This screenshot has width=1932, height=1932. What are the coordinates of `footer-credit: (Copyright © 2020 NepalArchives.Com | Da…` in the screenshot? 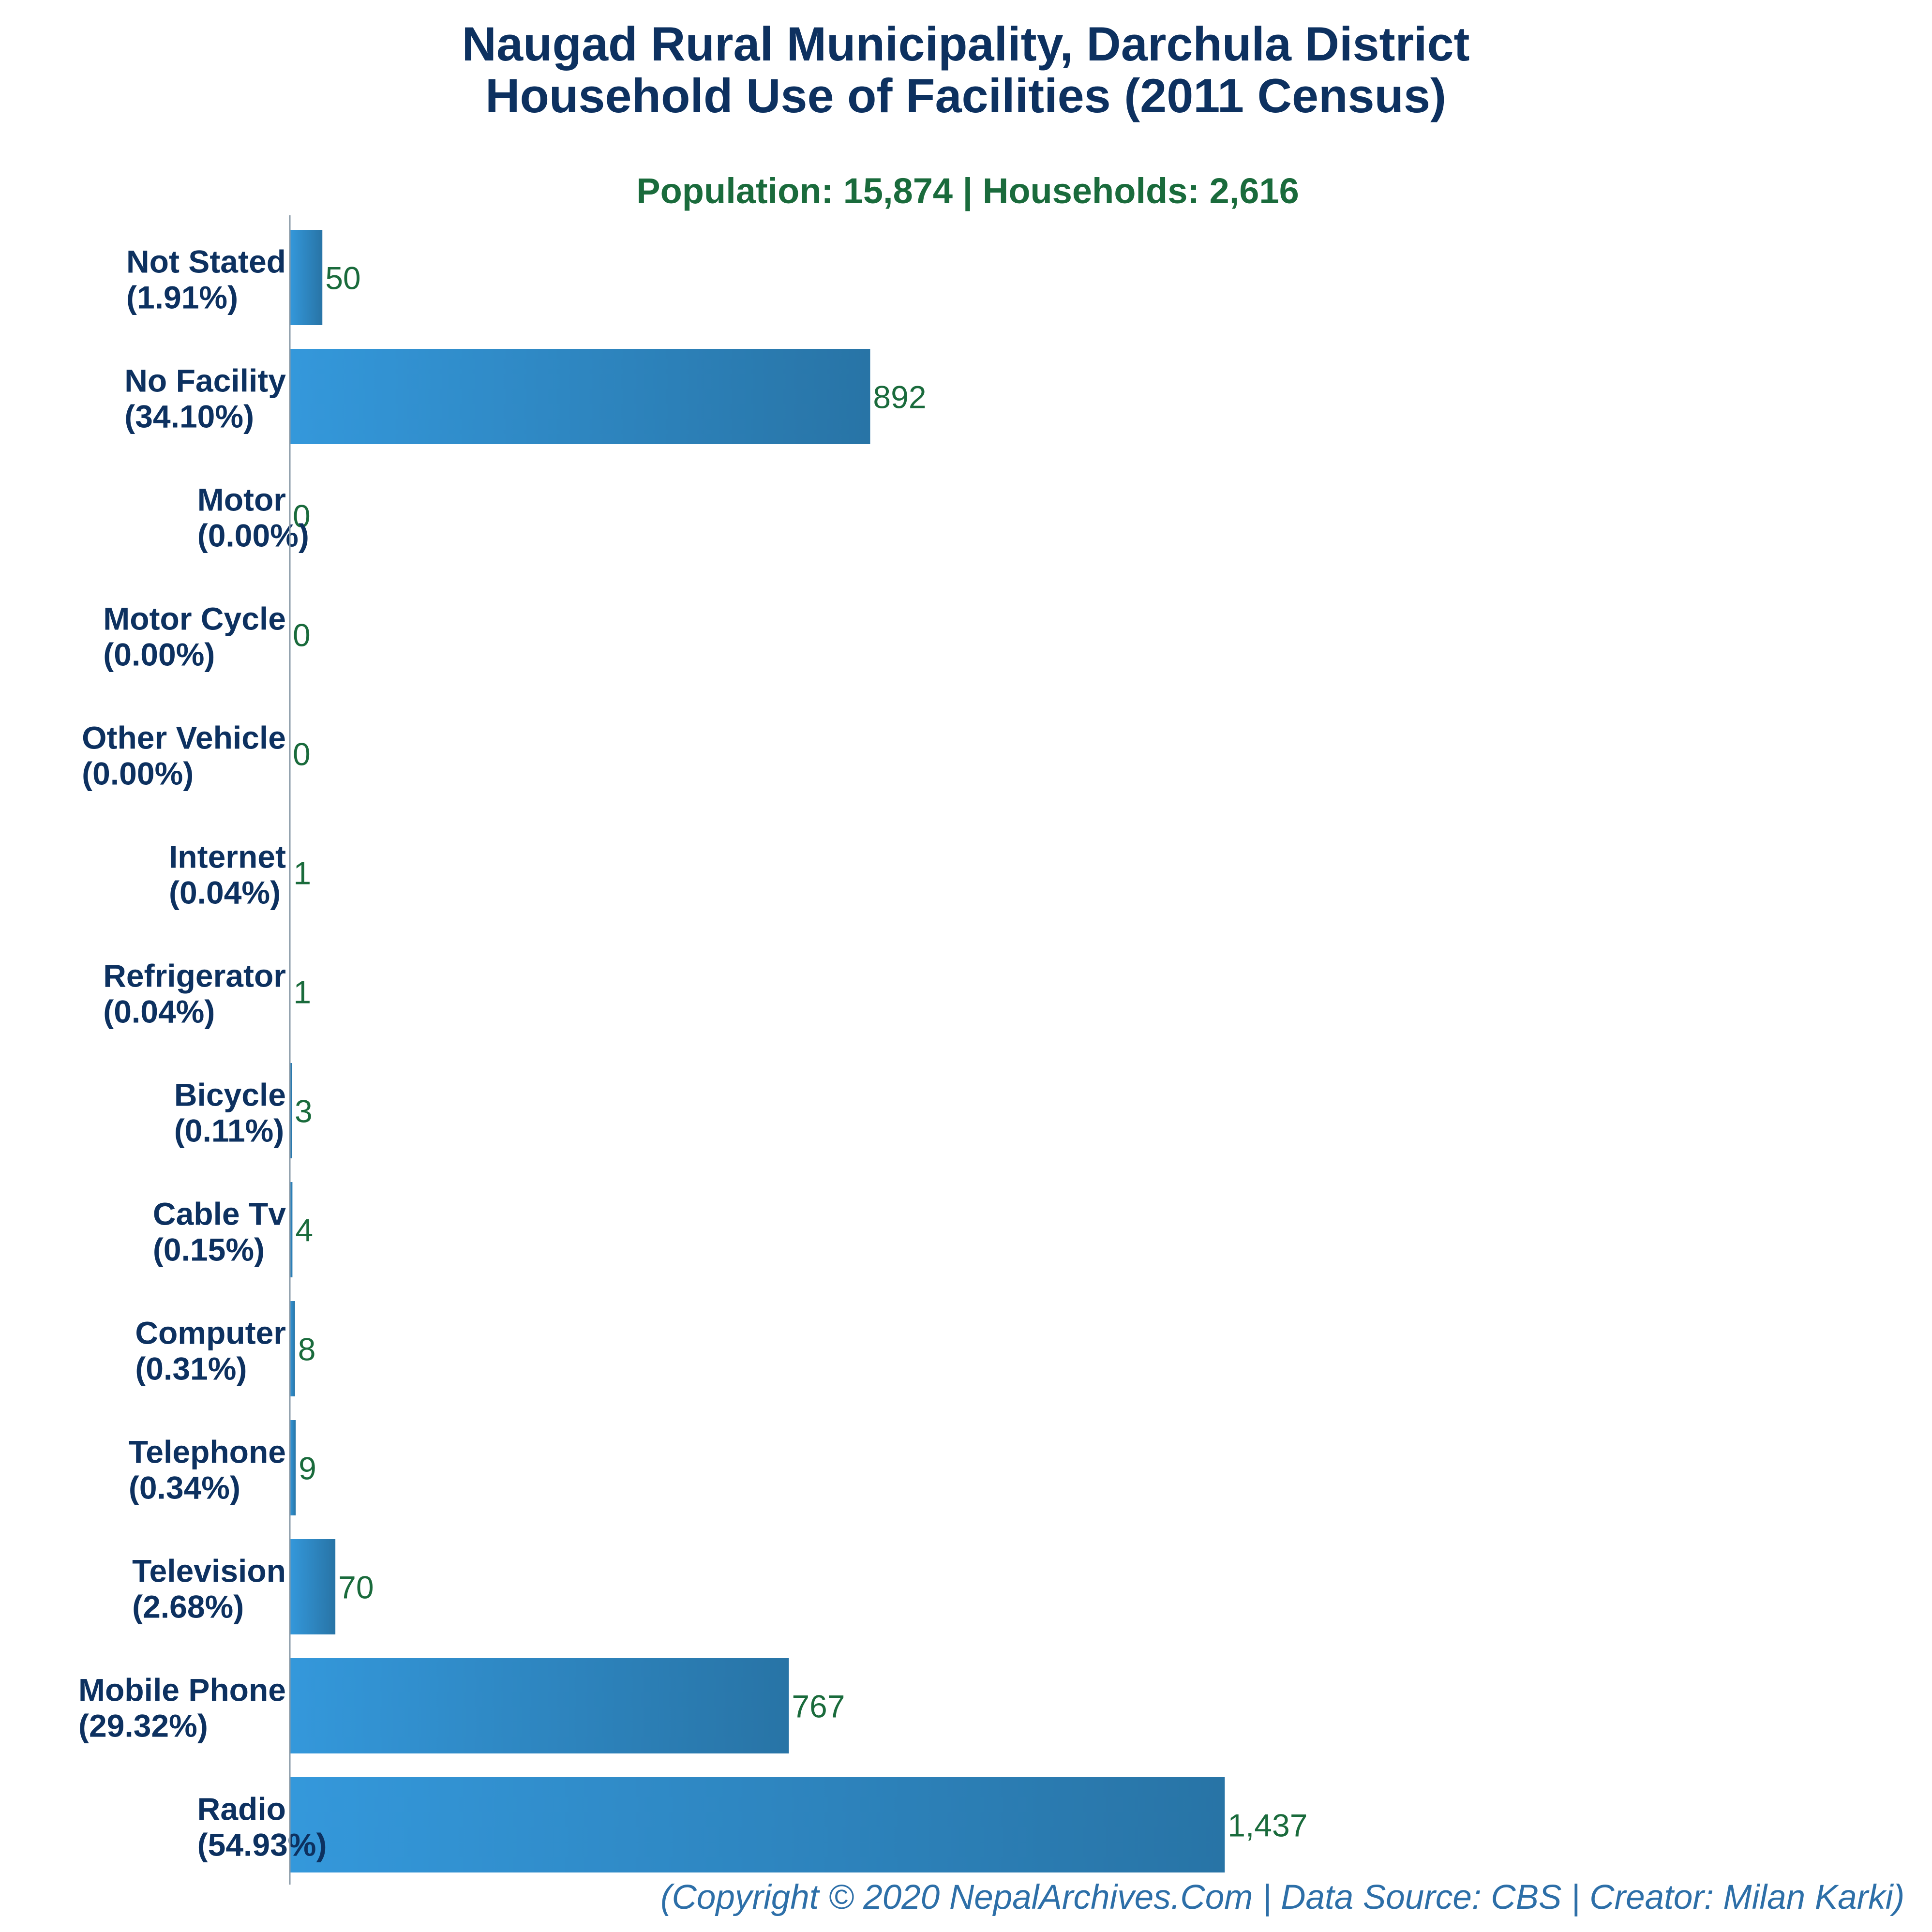 It's located at (1282, 1897).